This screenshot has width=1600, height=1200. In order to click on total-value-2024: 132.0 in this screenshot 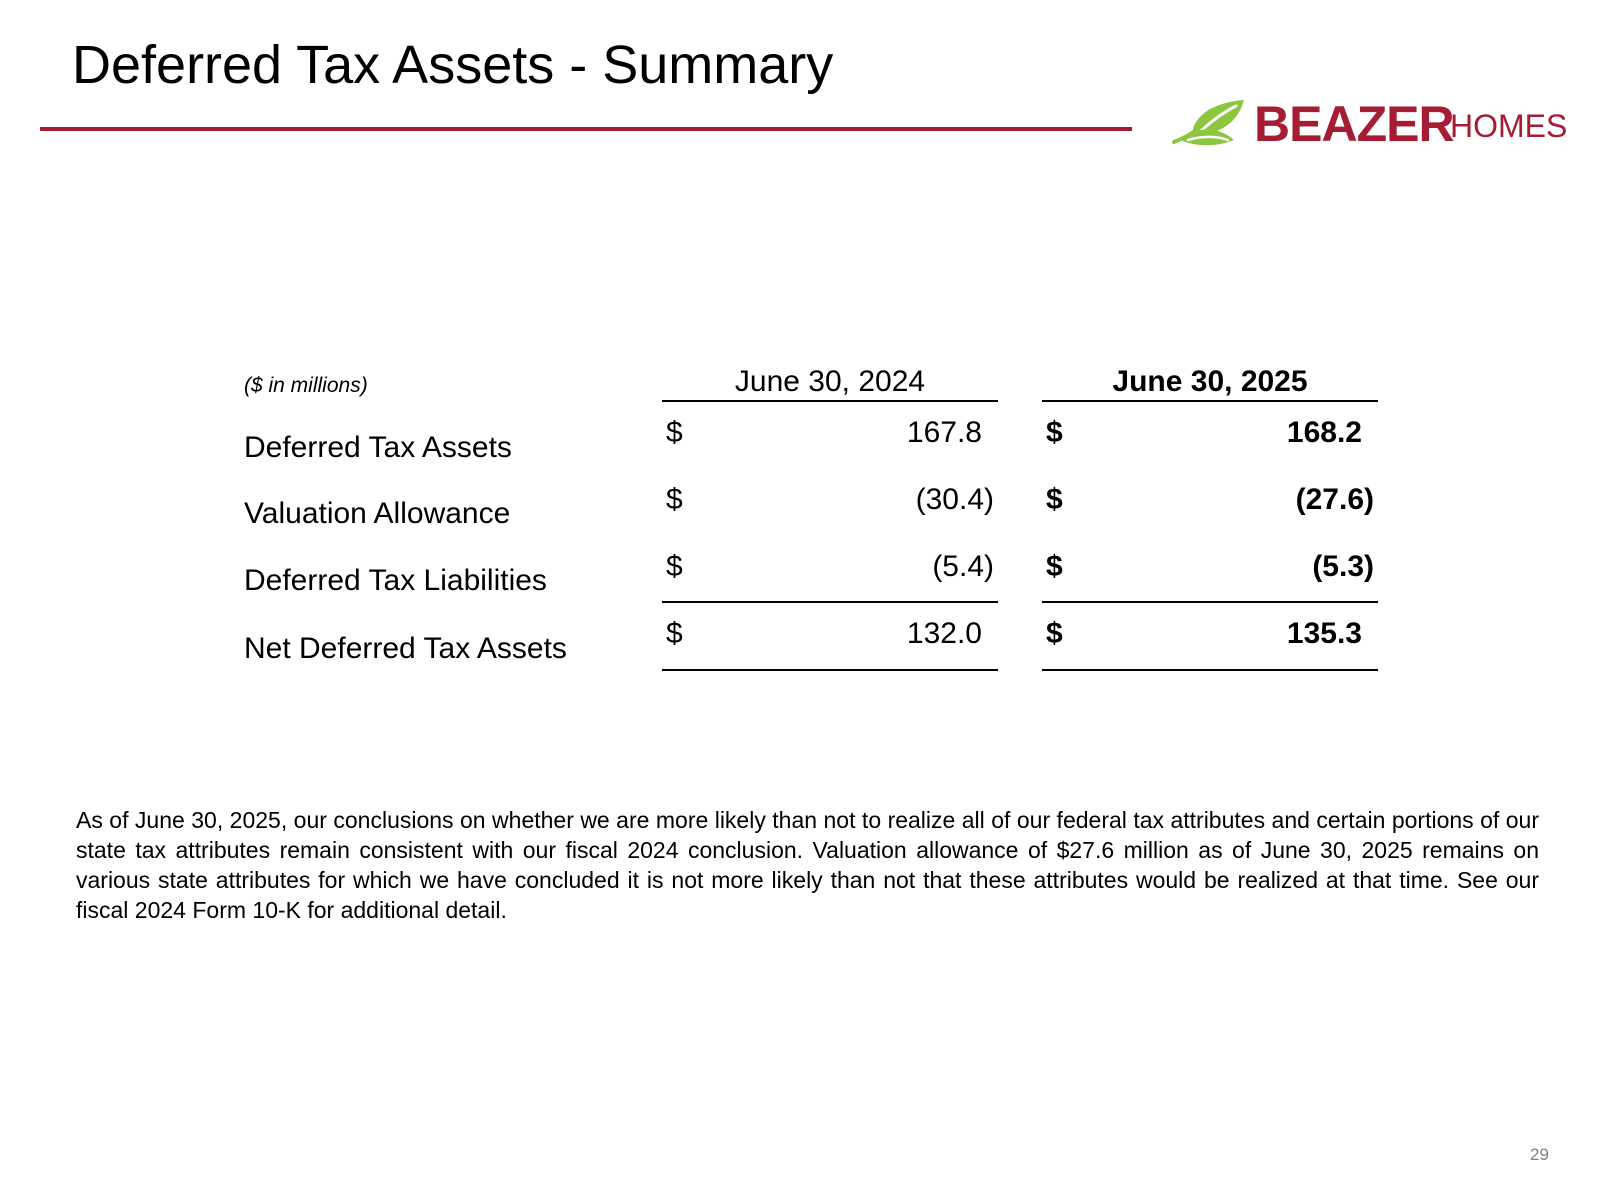, I will do `click(944, 633)`.